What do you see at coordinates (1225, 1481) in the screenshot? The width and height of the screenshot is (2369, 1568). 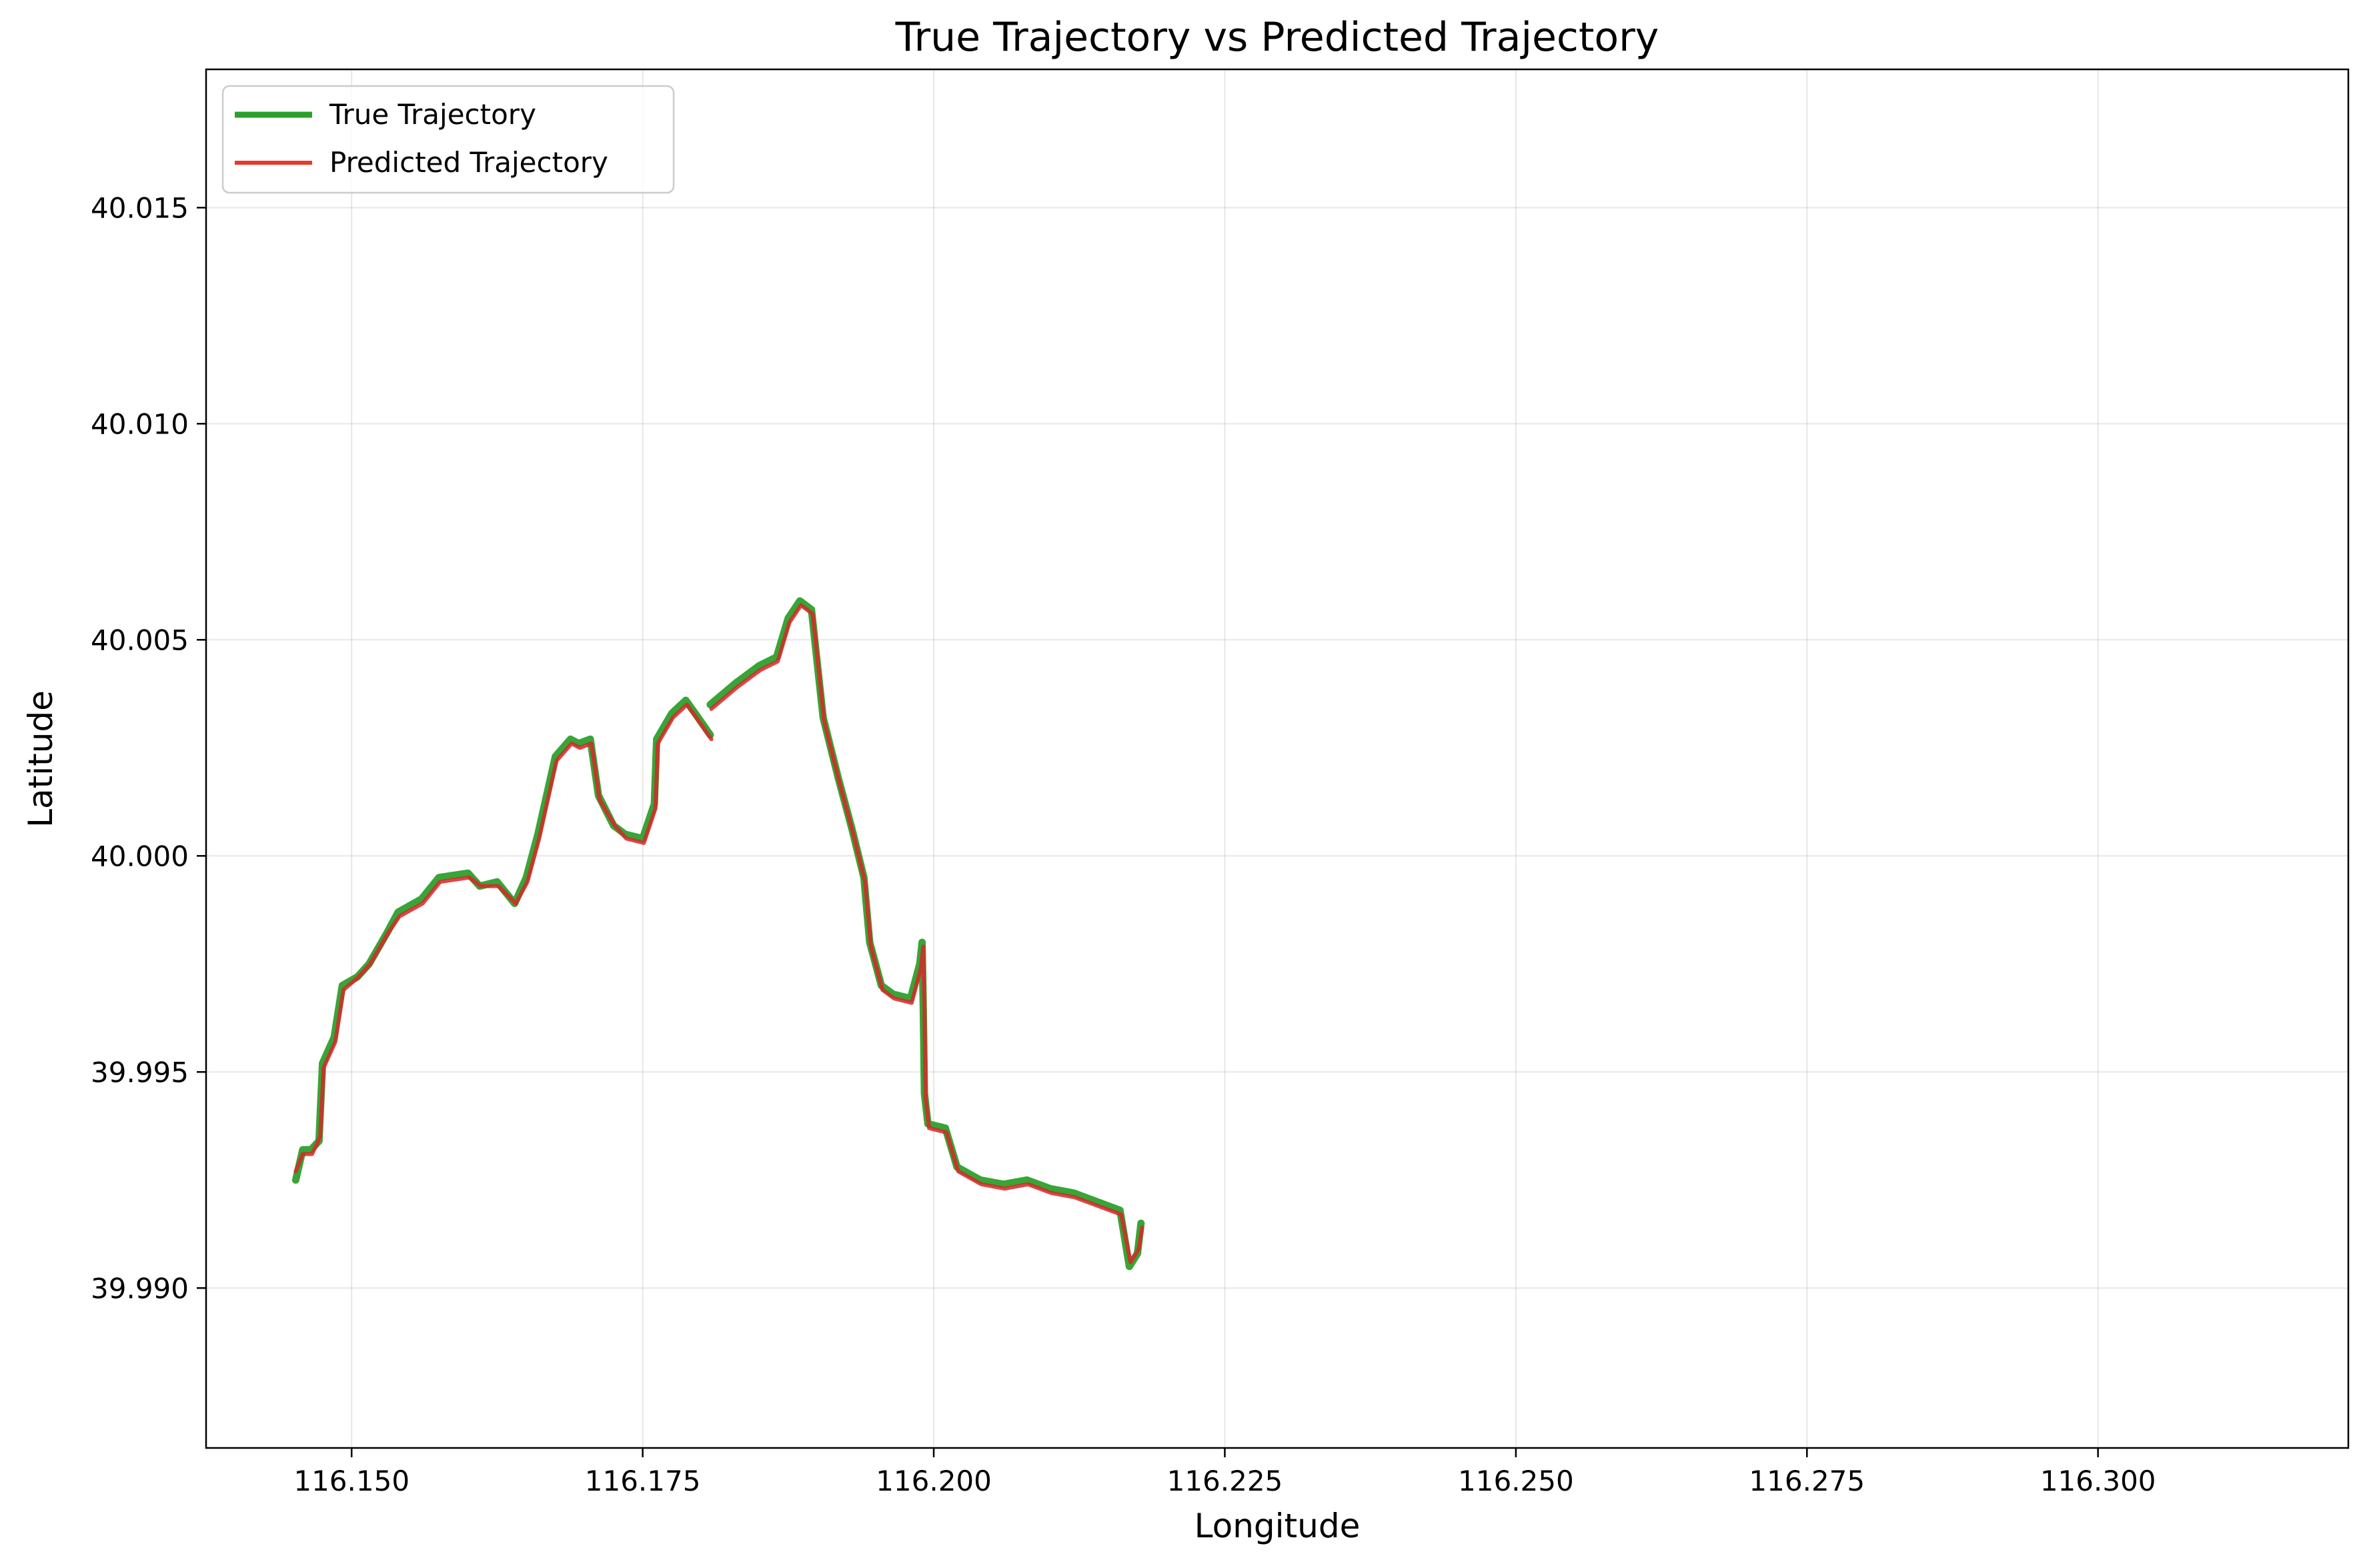 I see `x-tick-label: 116.225` at bounding box center [1225, 1481].